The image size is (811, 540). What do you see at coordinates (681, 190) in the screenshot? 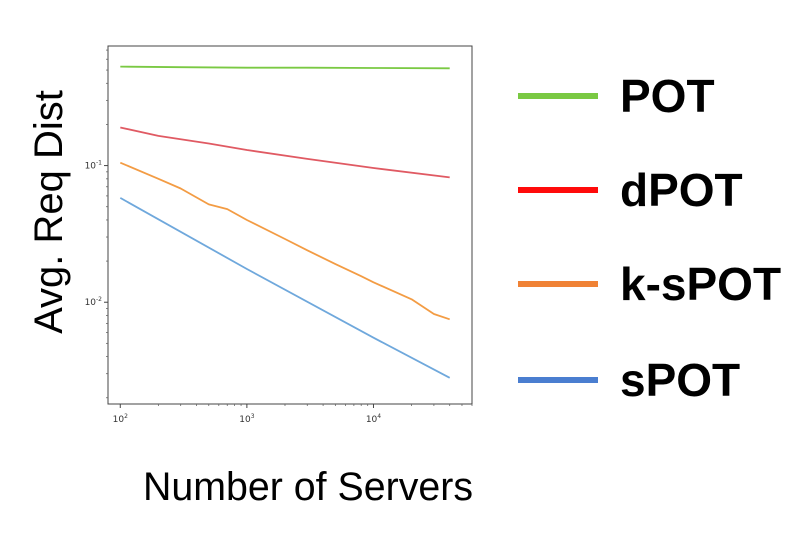
I see `legend-label-dpot: dPOT` at bounding box center [681, 190].